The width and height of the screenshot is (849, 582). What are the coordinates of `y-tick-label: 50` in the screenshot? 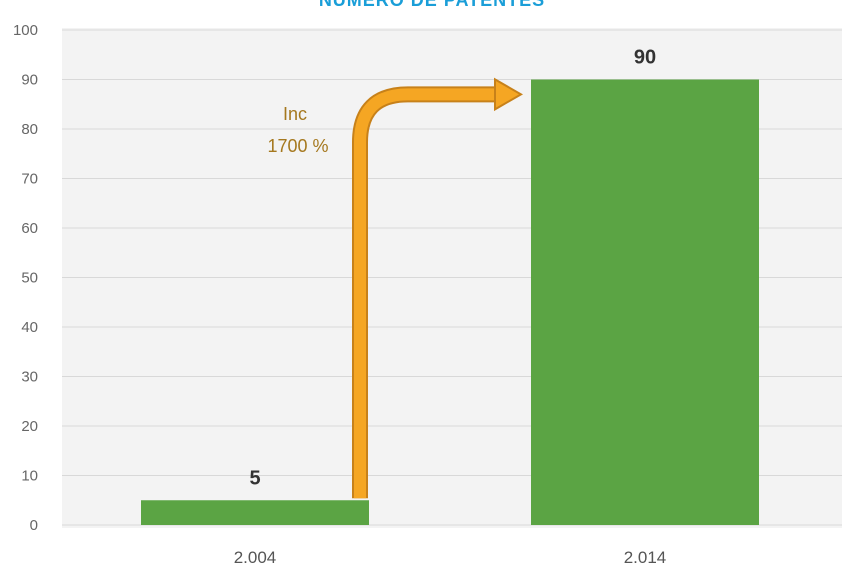 It's located at (29, 278).